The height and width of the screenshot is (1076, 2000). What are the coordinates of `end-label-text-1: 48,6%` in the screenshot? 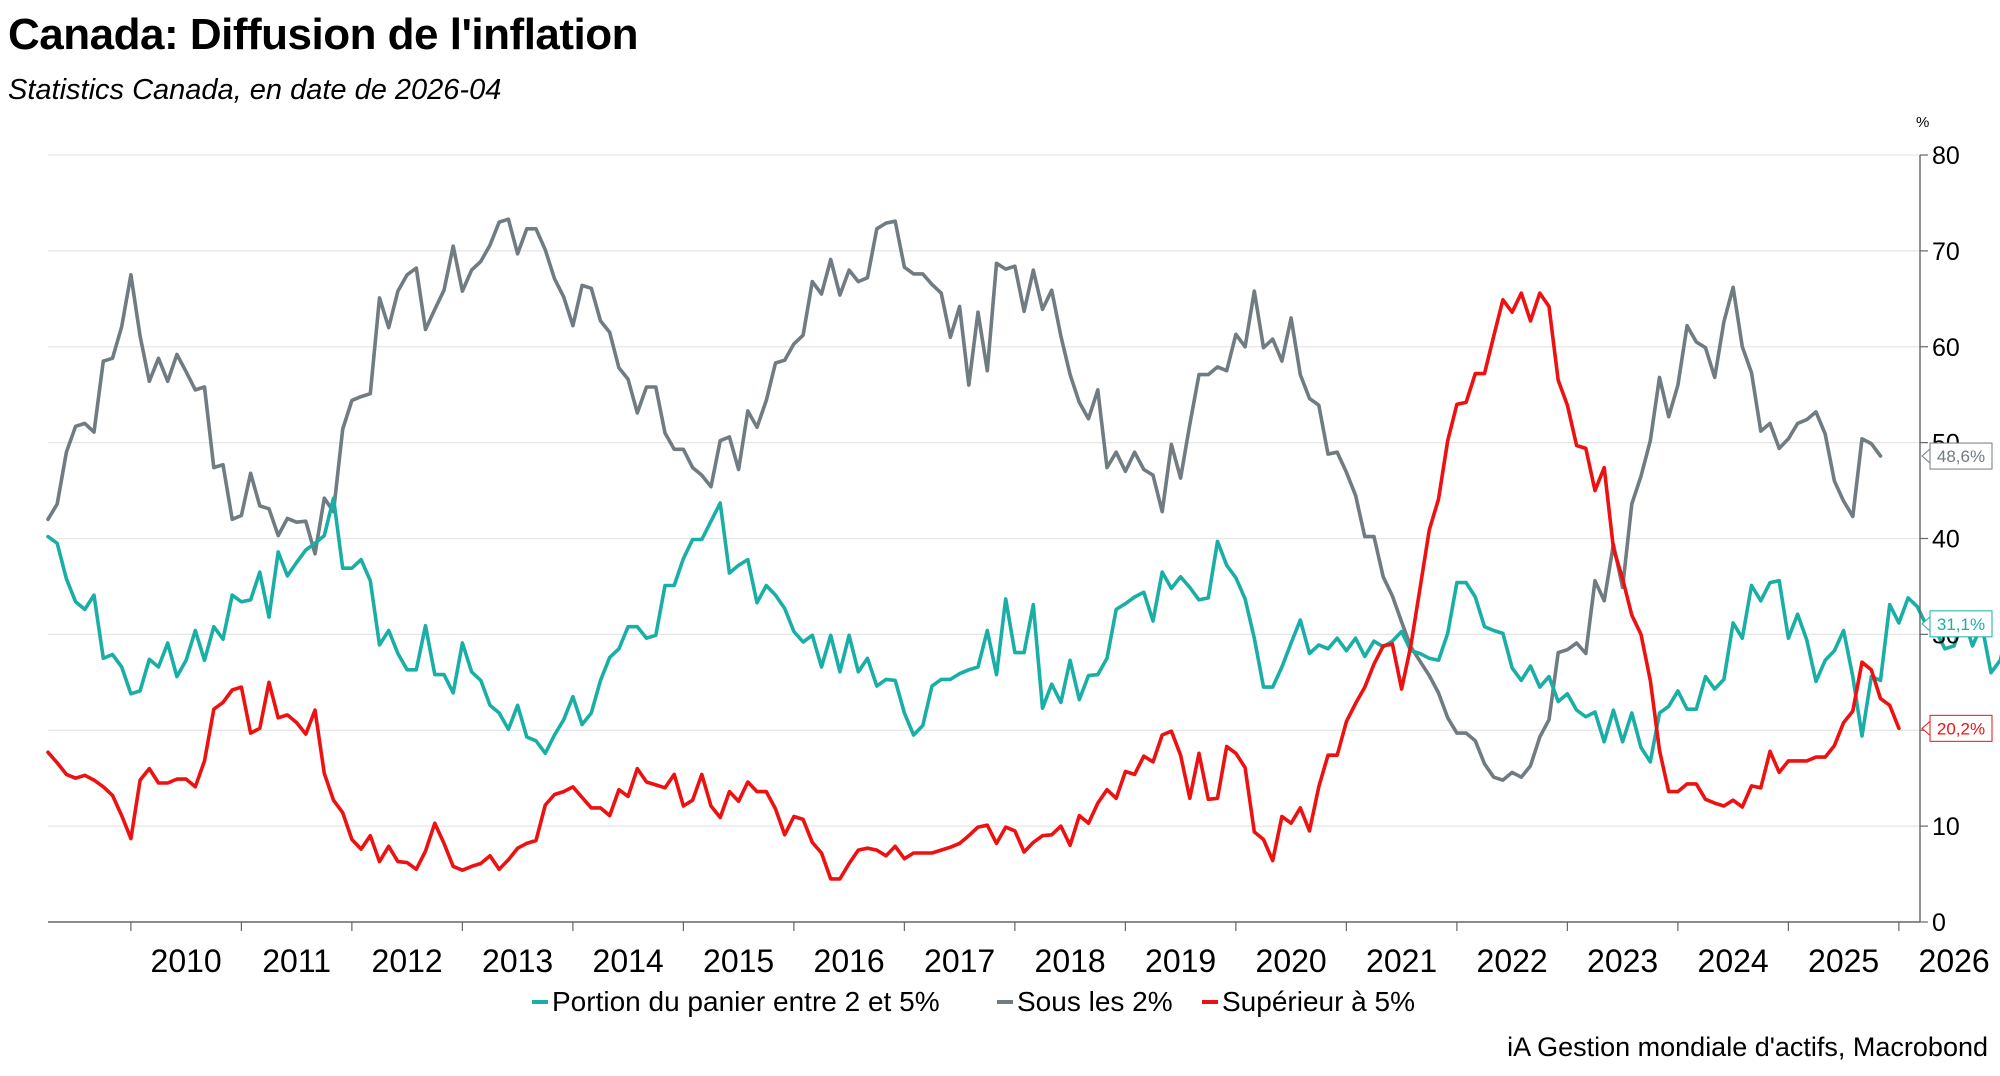 It's located at (1961, 456).